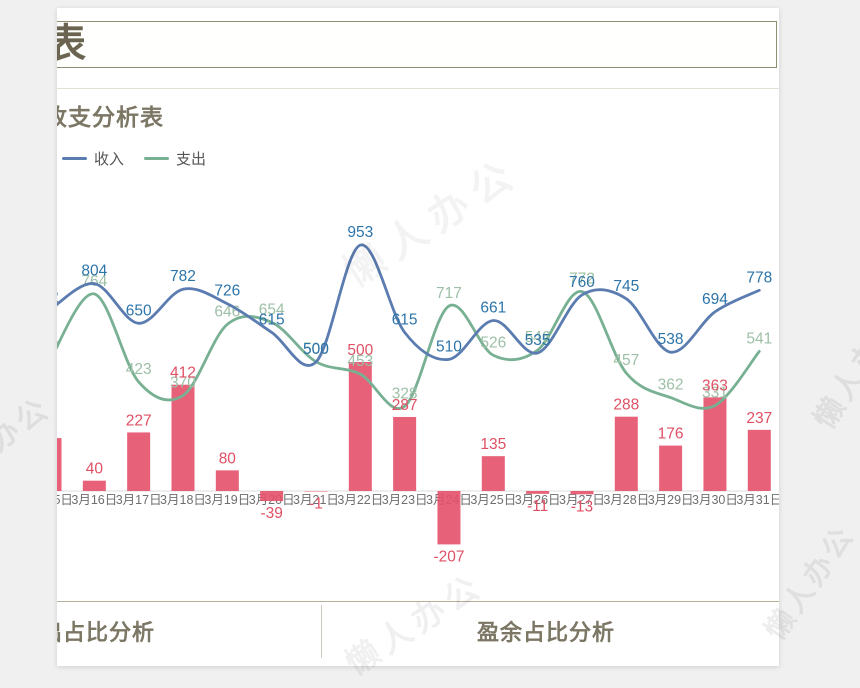  Describe the element at coordinates (671, 500) in the screenshot. I see `x-axis-label: 3月29日` at that location.